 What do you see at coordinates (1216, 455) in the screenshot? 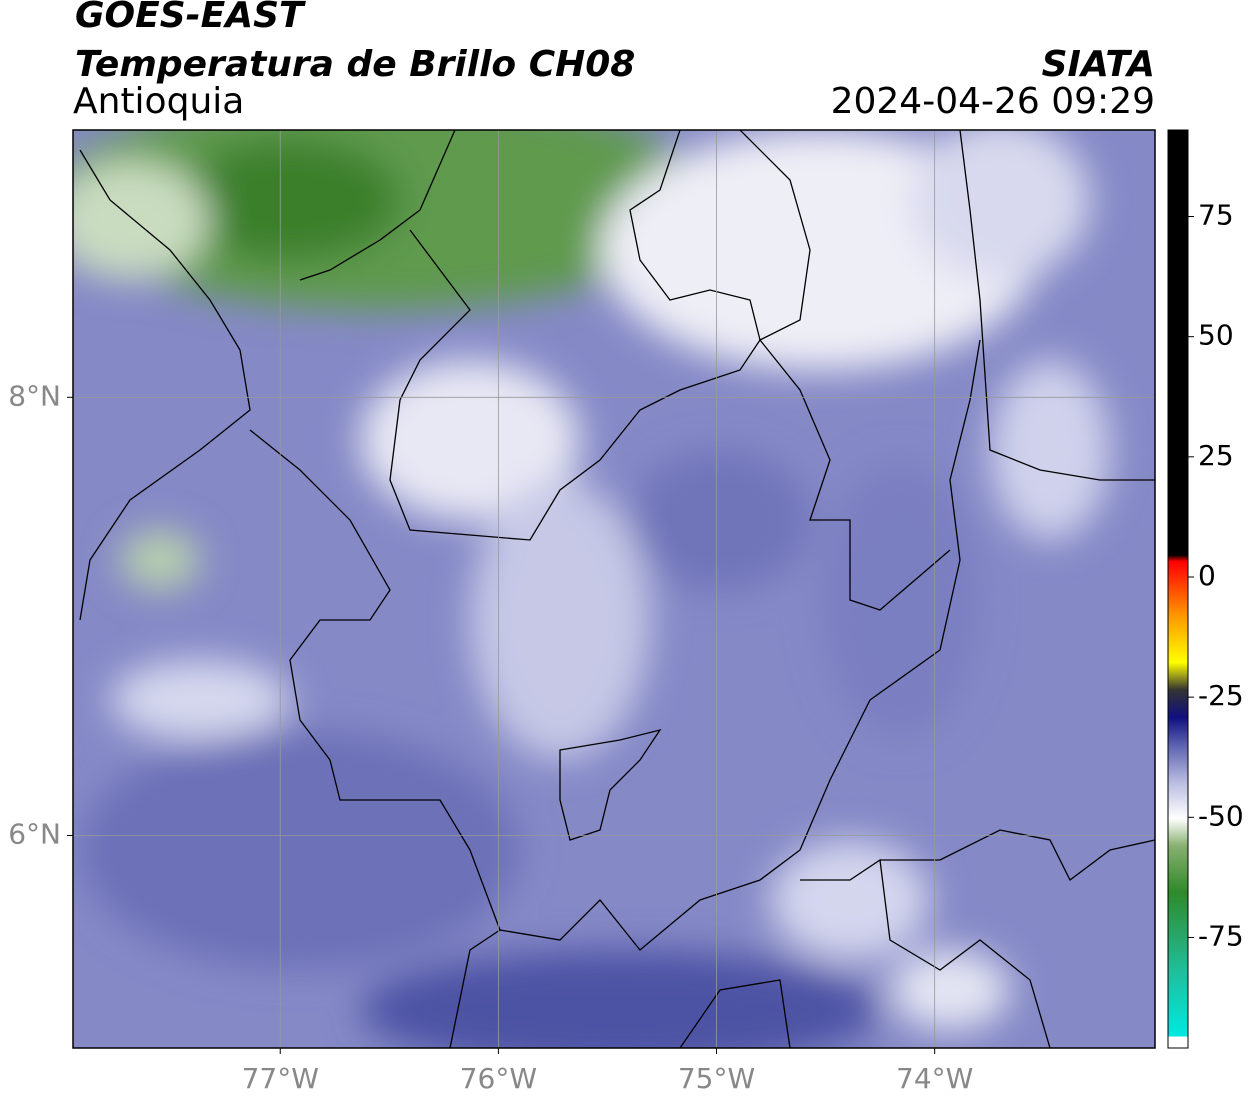
I see `colorbar-tick-label: 25` at bounding box center [1216, 455].